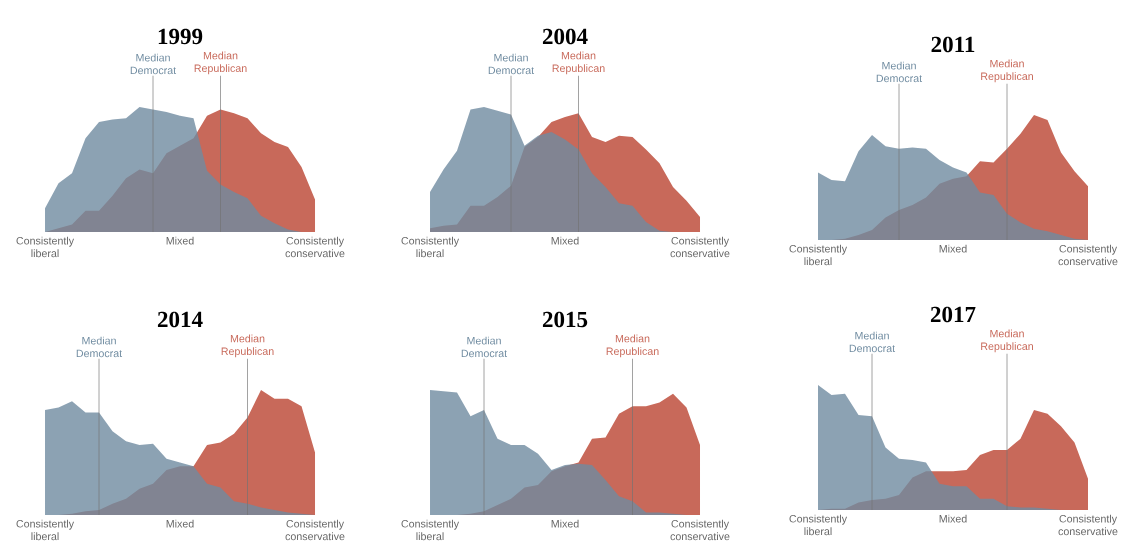 The image size is (1134, 549). I want to click on chart-title: 2011, so click(953, 44).